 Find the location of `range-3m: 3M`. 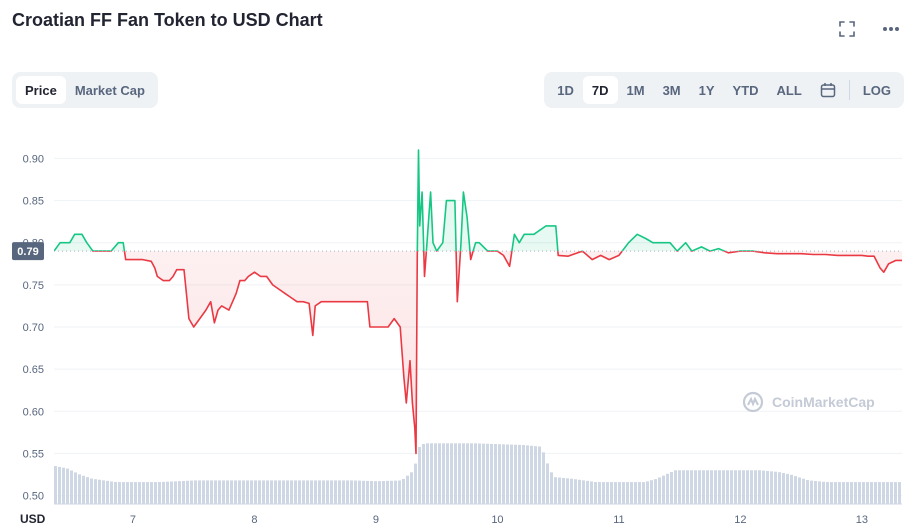

range-3m: 3M is located at coordinates (671, 90).